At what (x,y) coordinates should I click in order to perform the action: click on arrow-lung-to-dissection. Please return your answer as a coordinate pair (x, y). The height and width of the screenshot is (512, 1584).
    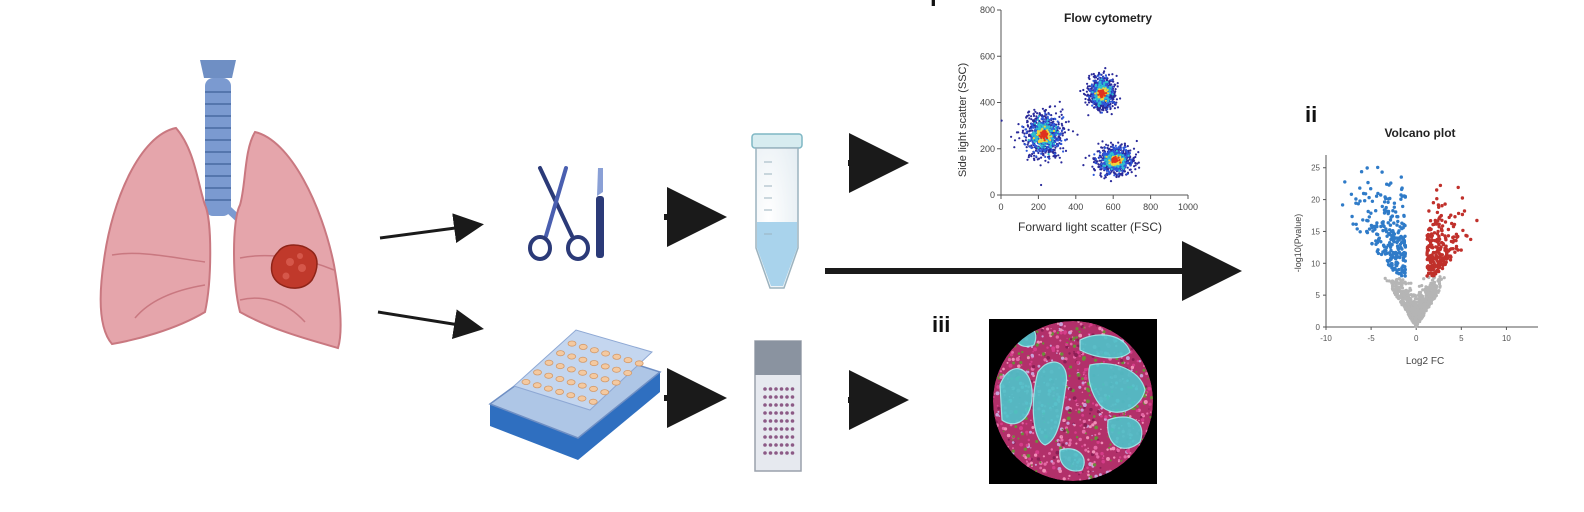
    Looking at the image, I should click on (431, 228).